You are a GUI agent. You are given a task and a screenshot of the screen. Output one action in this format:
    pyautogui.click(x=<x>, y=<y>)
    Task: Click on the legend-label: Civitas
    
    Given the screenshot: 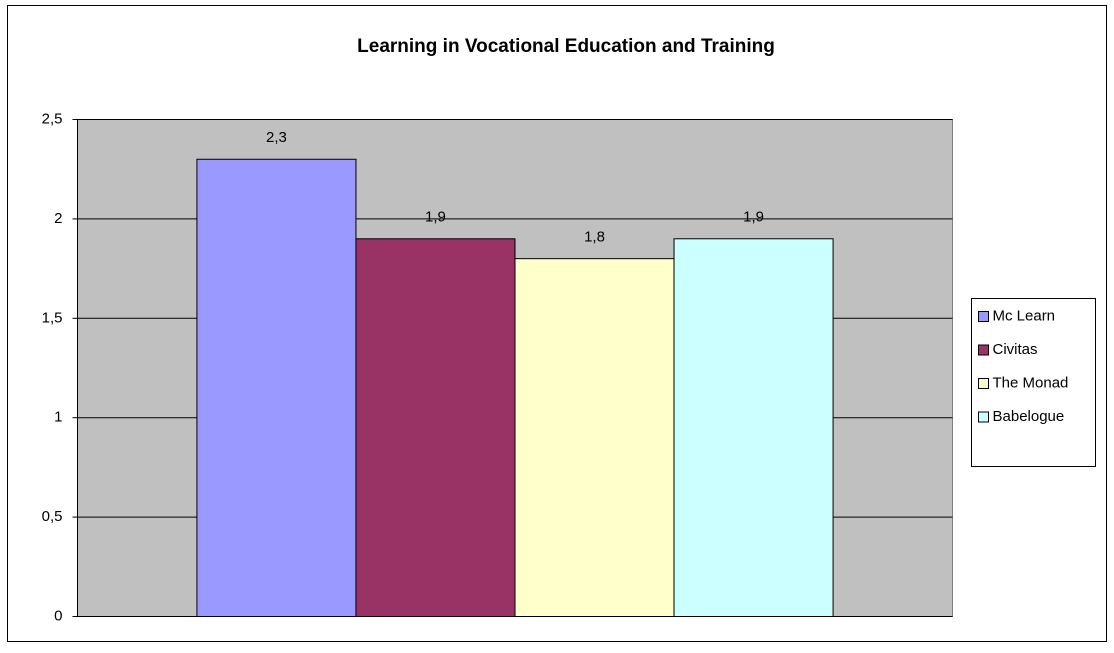 What is the action you would take?
    pyautogui.click(x=1015, y=349)
    